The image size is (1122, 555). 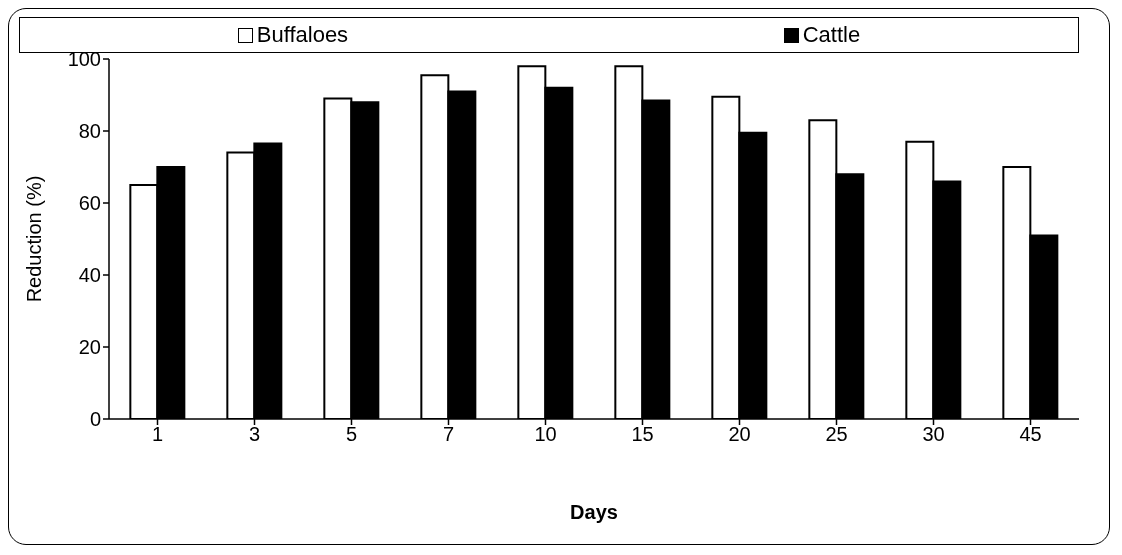 I want to click on y-tick-label: 80, so click(x=89, y=131).